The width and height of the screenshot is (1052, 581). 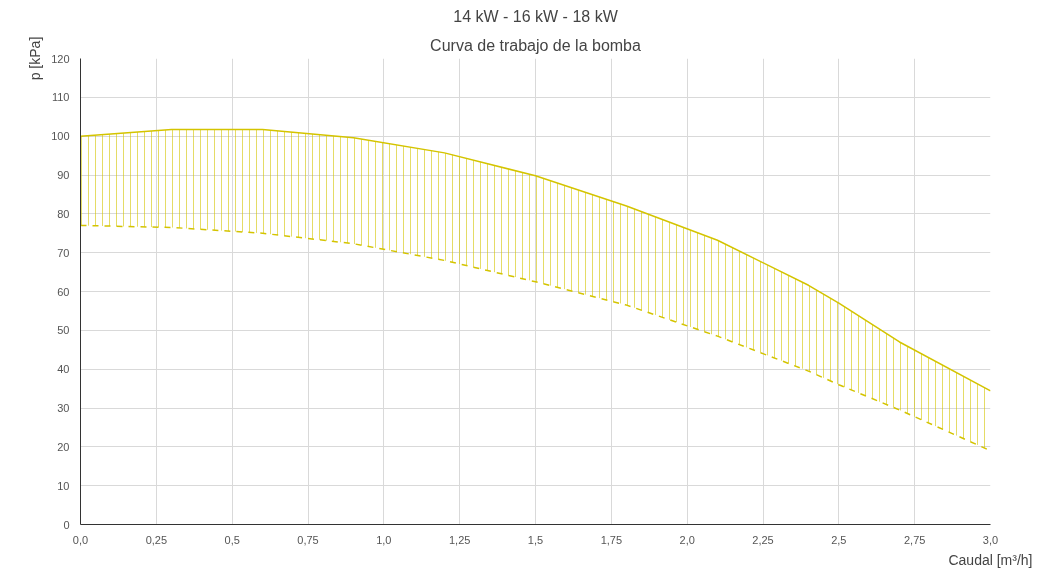 What do you see at coordinates (990, 559) in the screenshot?
I see `x-axis-title: Caudal [m³/h]` at bounding box center [990, 559].